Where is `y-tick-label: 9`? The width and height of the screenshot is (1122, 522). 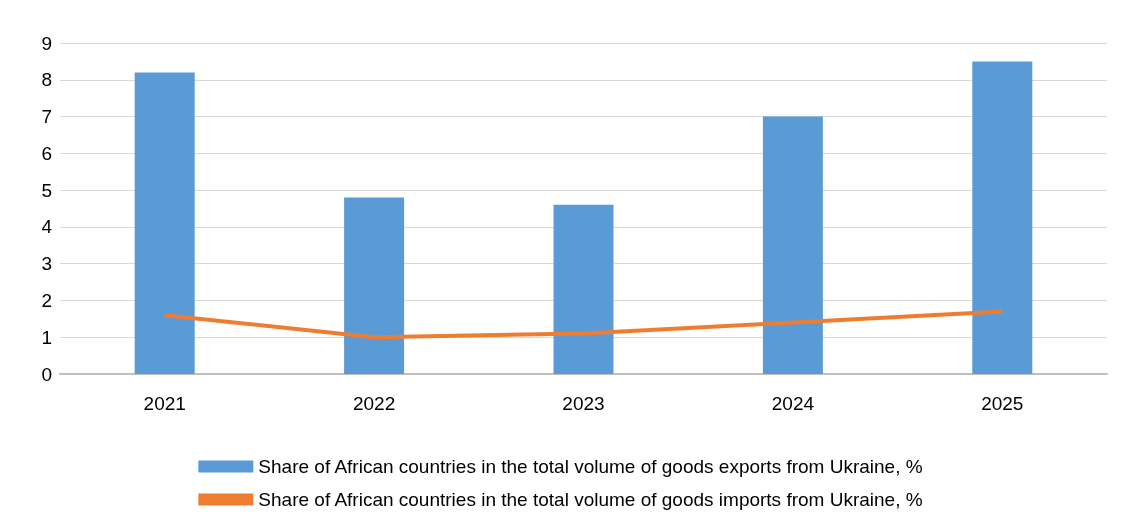 y-tick-label: 9 is located at coordinates (46, 43).